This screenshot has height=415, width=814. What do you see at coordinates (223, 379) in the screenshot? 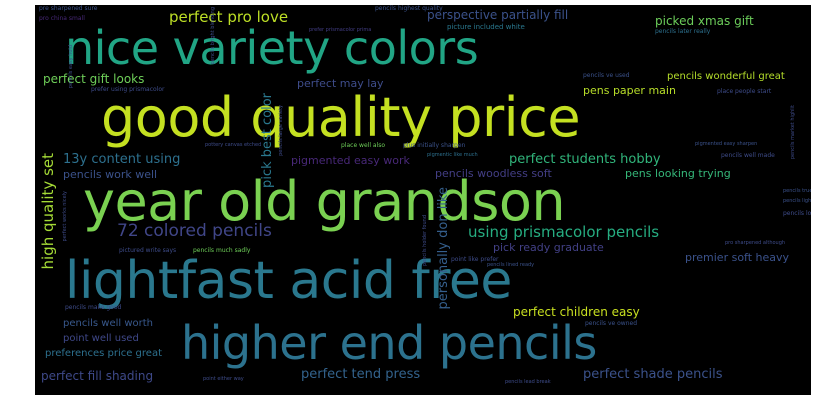
I see `word-point-either-way: point either way` at bounding box center [223, 379].